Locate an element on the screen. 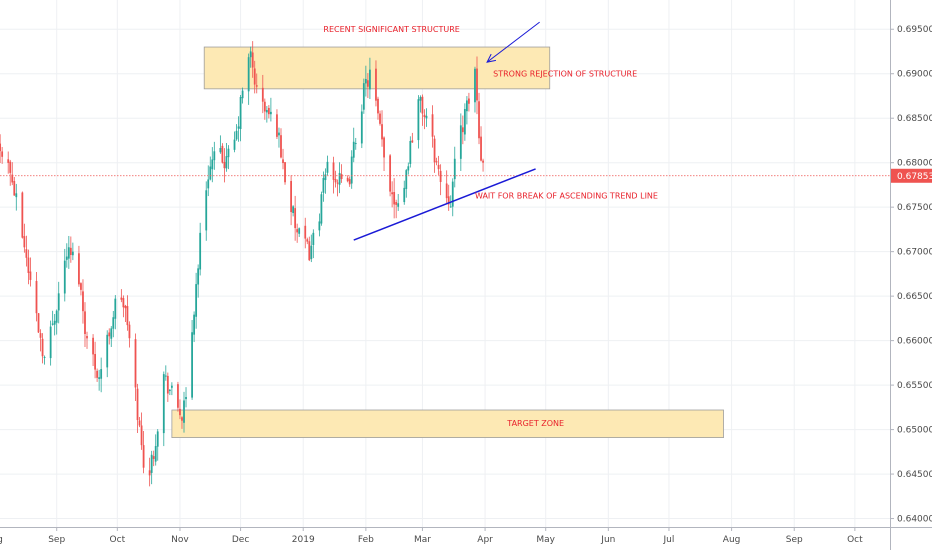 The width and height of the screenshot is (932, 550). pointer-arrow is located at coordinates (513, 42).